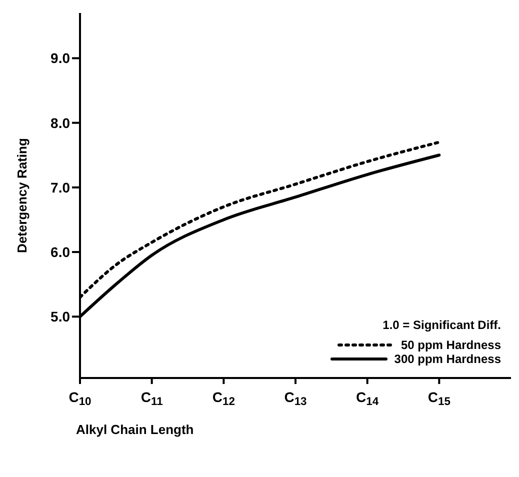  I want to click on x-tick-label: C$_{14}$, so click(368, 398).